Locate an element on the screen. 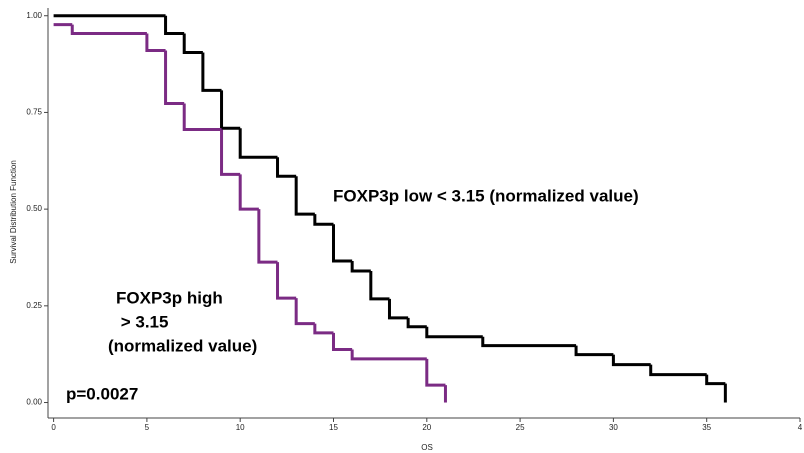 Image resolution: width=804 pixels, height=453 pixels. annotation: FOXP3p low < 3.15 (normalized value) is located at coordinates (486, 195).